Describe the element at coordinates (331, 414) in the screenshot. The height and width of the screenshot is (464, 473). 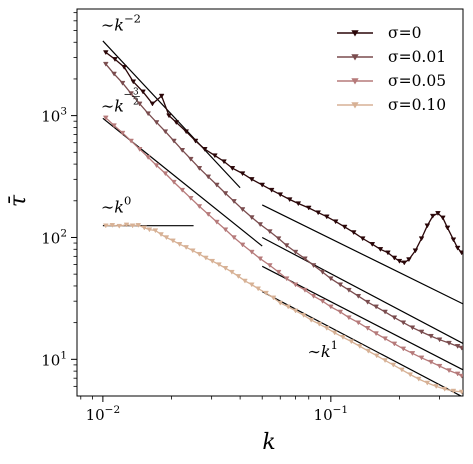
I see `x-tick-label-1: 10−1` at that location.